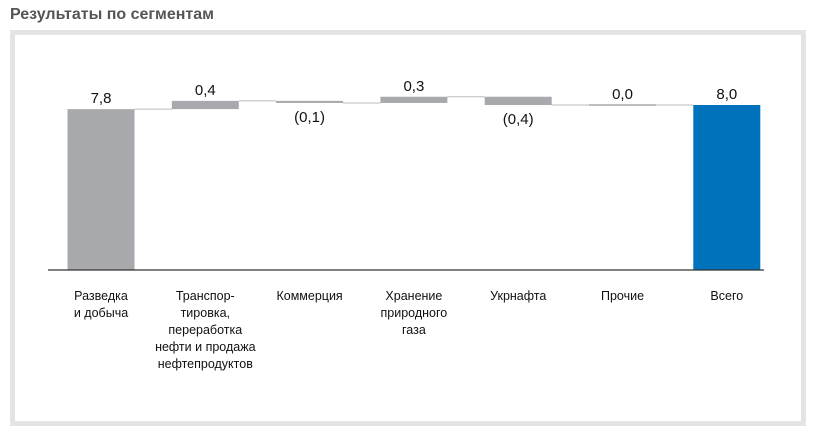 This screenshot has height=440, width=818. Describe the element at coordinates (309, 117) in the screenshot. I see `data-label: (0,1)` at that location.